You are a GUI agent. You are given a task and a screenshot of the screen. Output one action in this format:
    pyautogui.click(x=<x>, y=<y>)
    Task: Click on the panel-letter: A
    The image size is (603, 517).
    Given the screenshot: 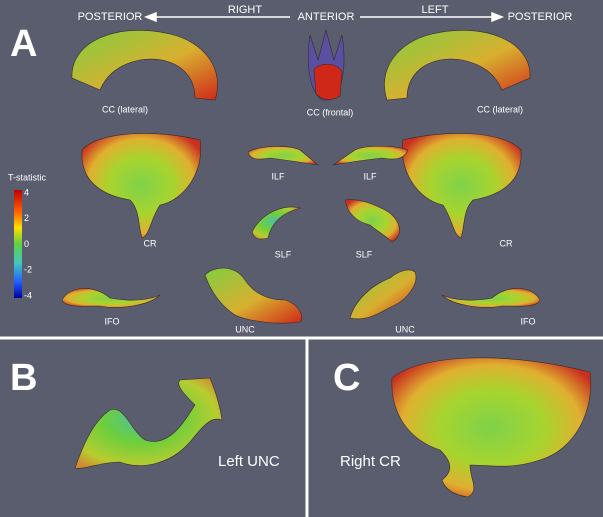 What is the action you would take?
    pyautogui.click(x=23, y=44)
    